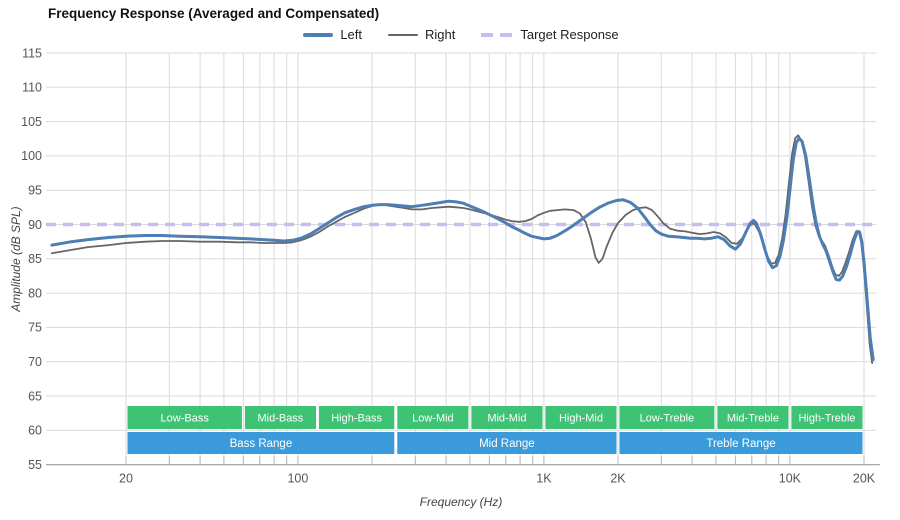 This screenshot has height=520, width=900. Describe the element at coordinates (35, 225) in the screenshot. I see `y-tick-label-90: 90` at that location.